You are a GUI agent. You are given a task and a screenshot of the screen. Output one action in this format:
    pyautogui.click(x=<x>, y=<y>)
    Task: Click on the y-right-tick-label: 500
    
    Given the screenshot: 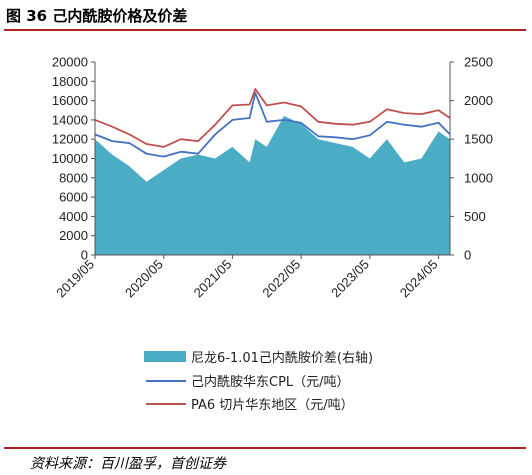 What is the action you would take?
    pyautogui.click(x=475, y=216)
    